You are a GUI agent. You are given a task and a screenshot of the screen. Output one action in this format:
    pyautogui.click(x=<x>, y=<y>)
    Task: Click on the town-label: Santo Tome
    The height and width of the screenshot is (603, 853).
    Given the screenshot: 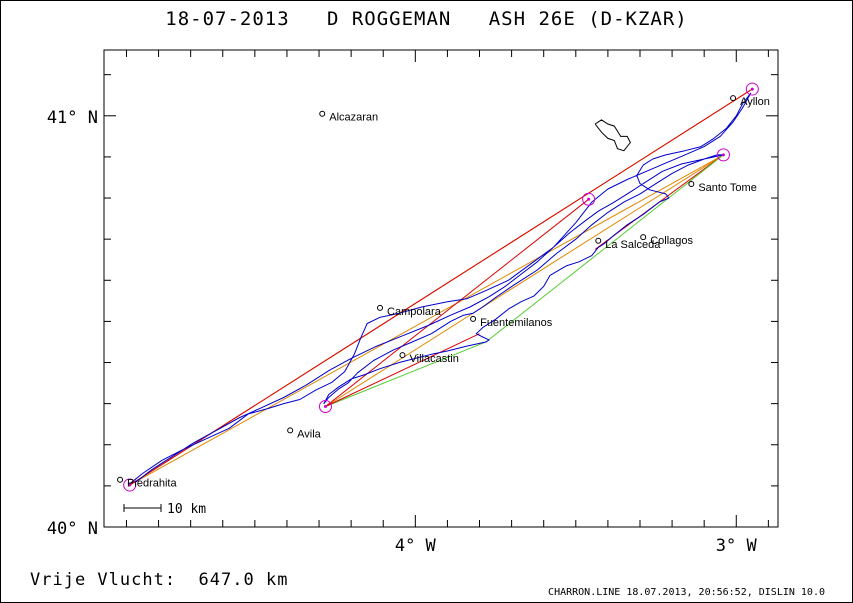 What is the action you would take?
    pyautogui.click(x=727, y=188)
    